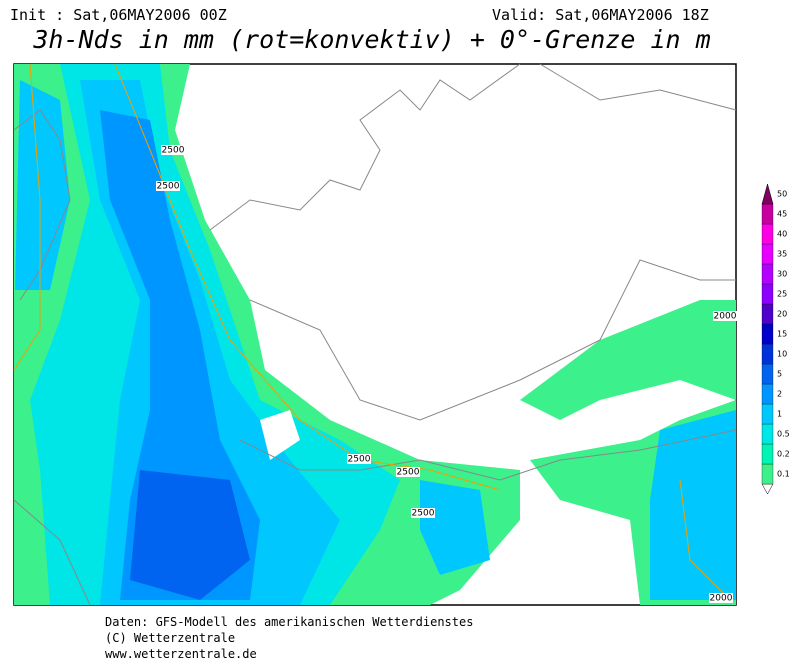 This screenshot has height=671, width=799. Describe the element at coordinates (767, 489) in the screenshot. I see `legend-low-cap` at that location.